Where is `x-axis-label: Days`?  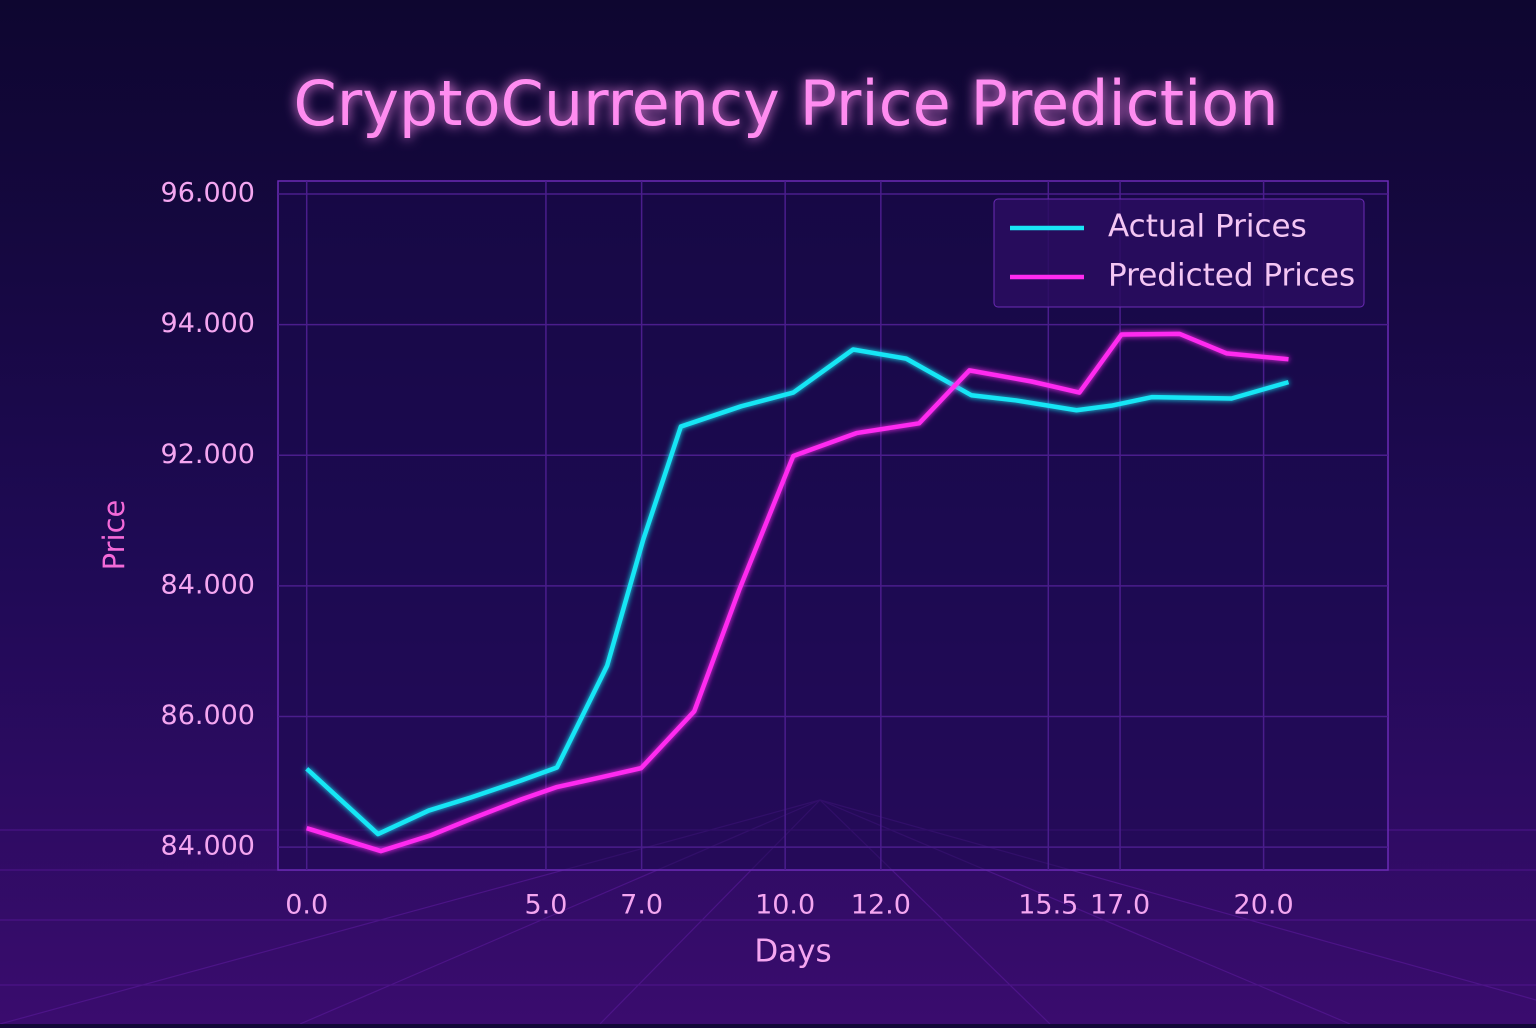
x-axis-label: Days is located at coordinates (792, 952).